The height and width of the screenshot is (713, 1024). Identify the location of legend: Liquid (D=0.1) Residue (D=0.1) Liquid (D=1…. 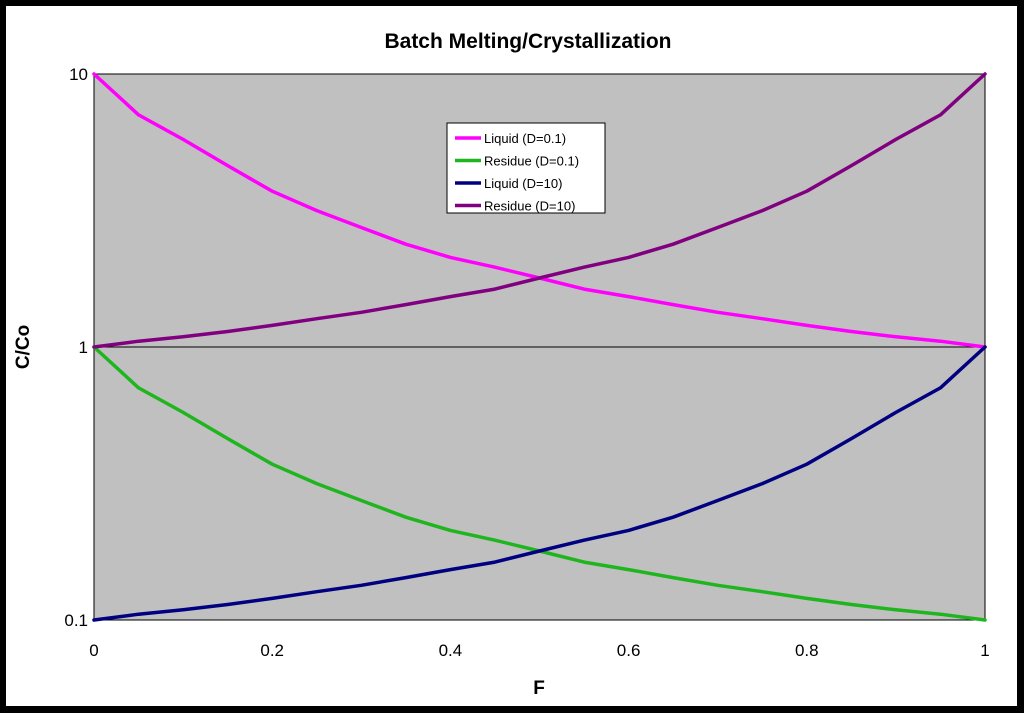
(526, 168).